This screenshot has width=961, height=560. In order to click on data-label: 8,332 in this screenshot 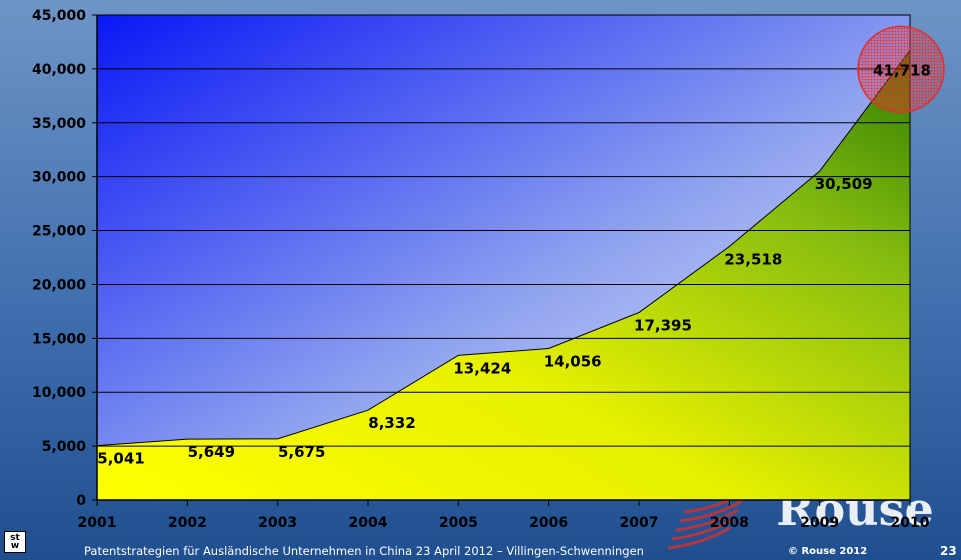, I will do `click(391, 423)`.